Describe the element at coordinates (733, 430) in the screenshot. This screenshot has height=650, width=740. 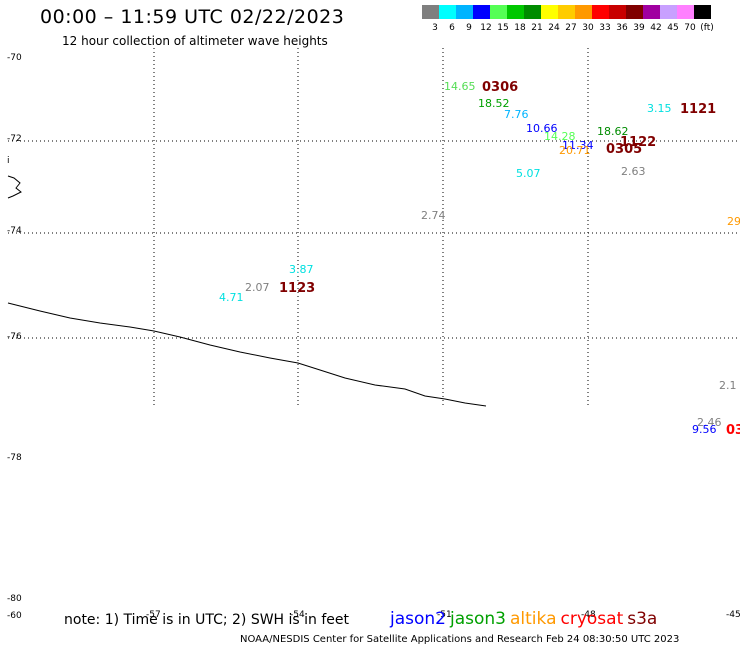
I see `pass-time-label: 03` at that location.